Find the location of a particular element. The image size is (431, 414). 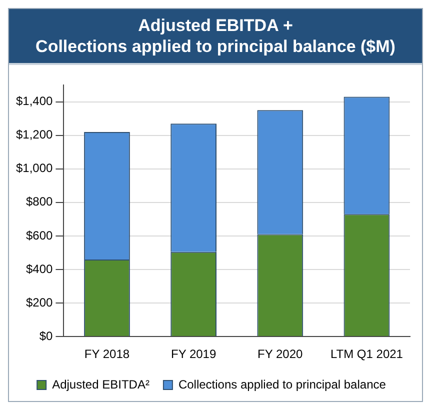

y-tick-label: $1,200 is located at coordinates (35, 135).